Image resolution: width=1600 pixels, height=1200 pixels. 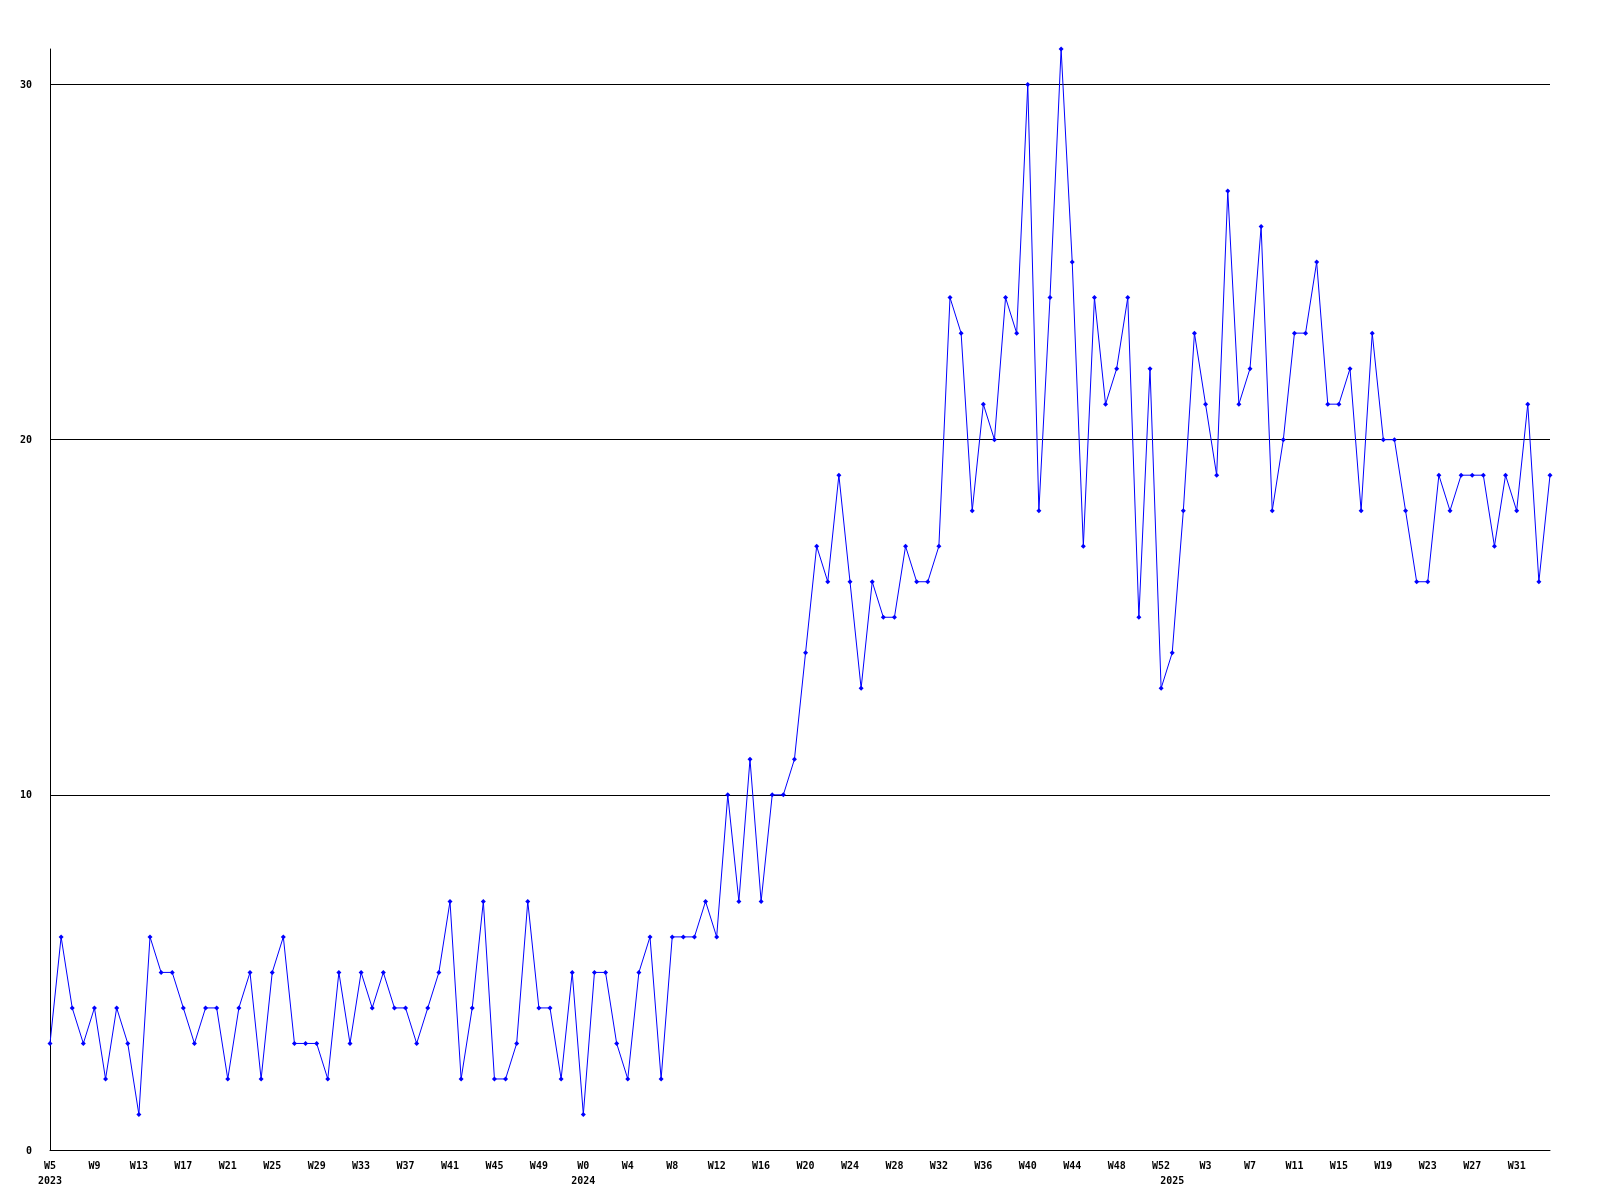 What do you see at coordinates (1161, 1165) in the screenshot?
I see `x-tick-label: W52` at bounding box center [1161, 1165].